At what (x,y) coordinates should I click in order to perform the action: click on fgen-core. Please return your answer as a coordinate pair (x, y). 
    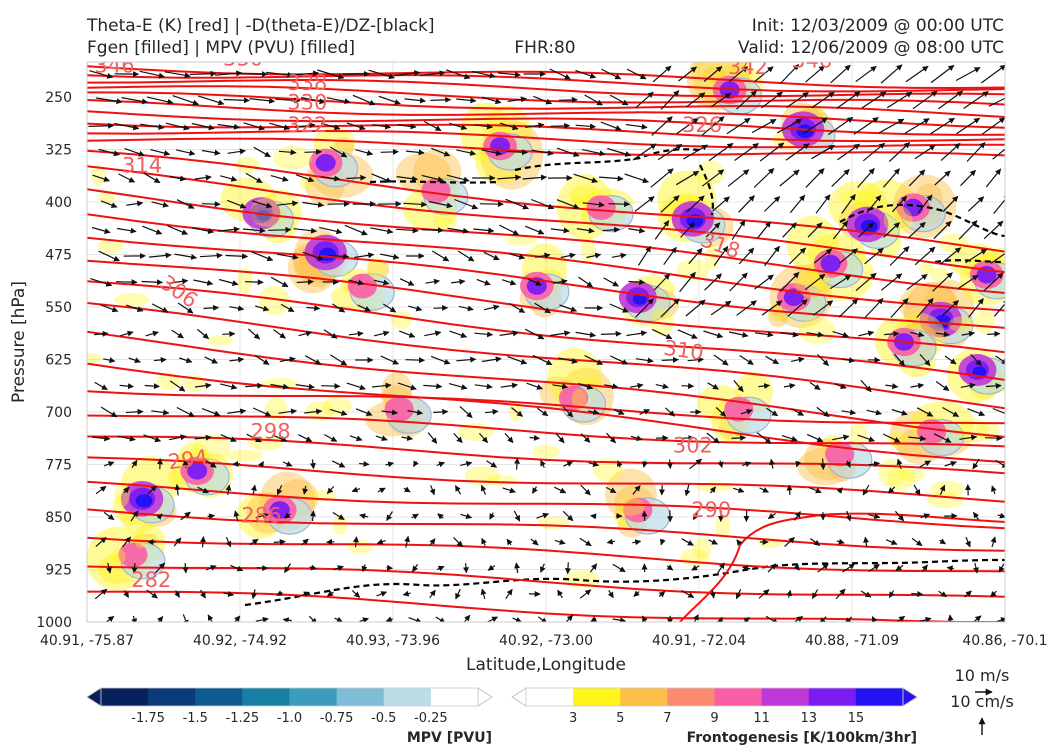
    Looking at the image, I should click on (399, 409).